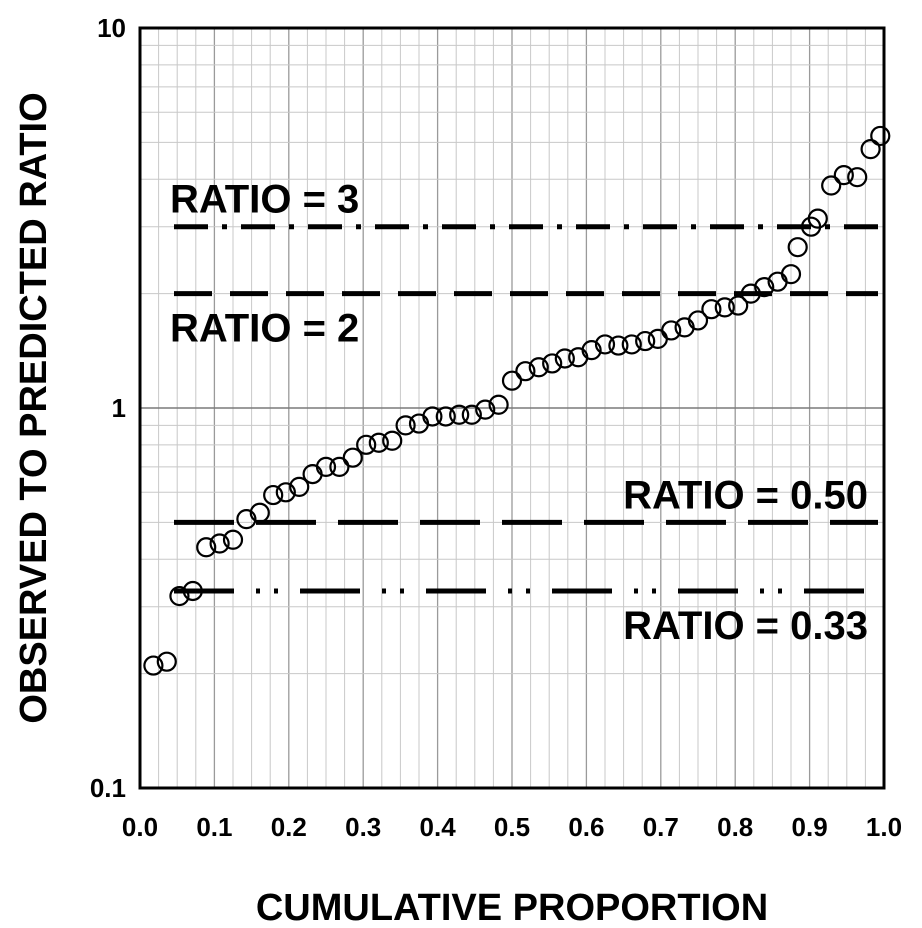  What do you see at coordinates (438, 827) in the screenshot?
I see `x-tick-label: 0.4` at bounding box center [438, 827].